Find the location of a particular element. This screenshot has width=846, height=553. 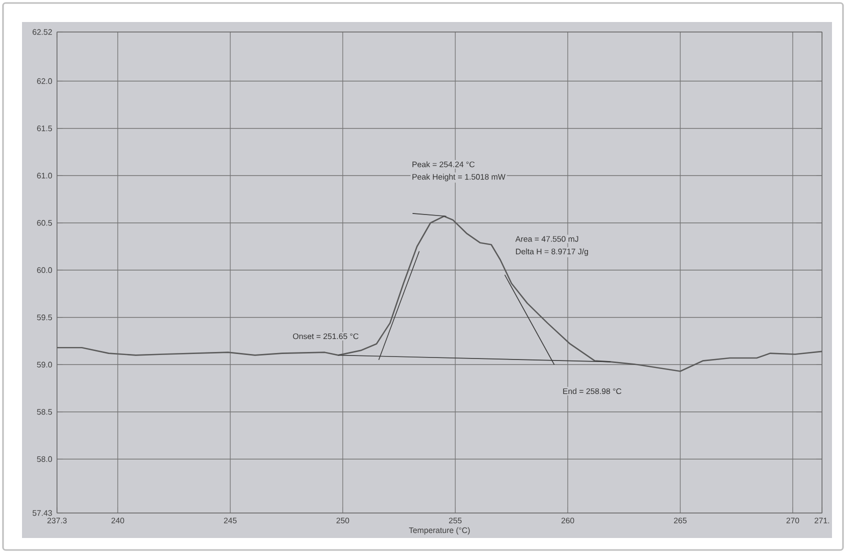

annotation: End = 258.98 °C is located at coordinates (592, 391).